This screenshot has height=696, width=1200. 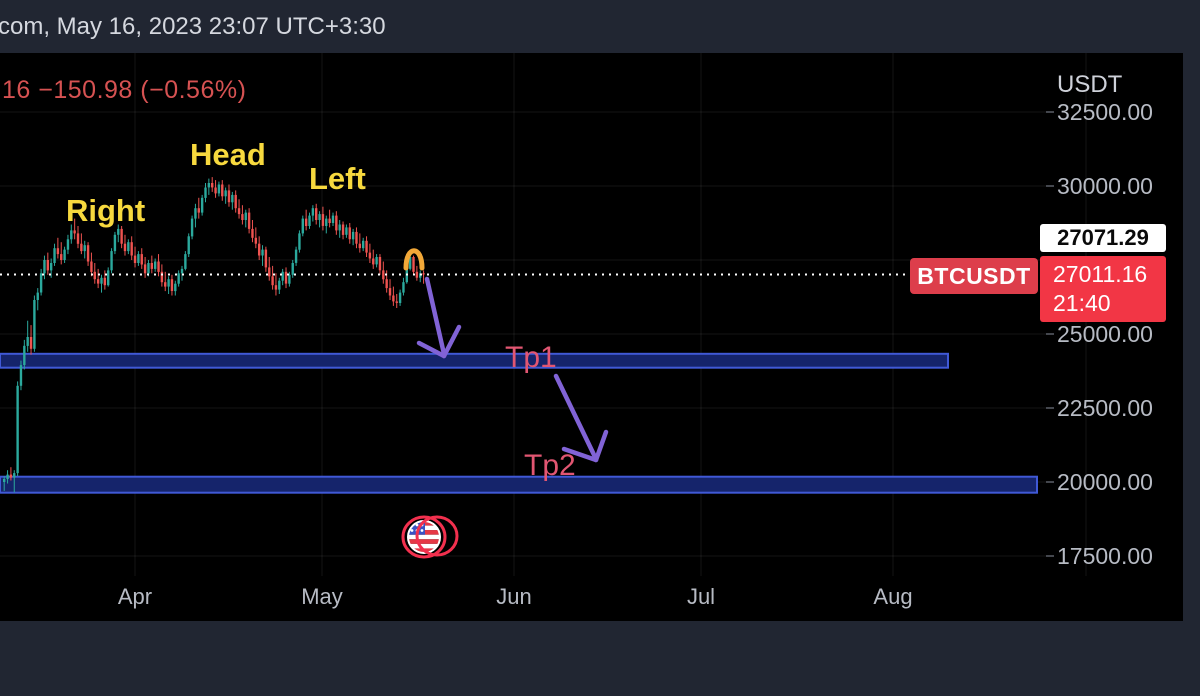 What do you see at coordinates (514, 596) in the screenshot?
I see `time-tick-jun: Jun` at bounding box center [514, 596].